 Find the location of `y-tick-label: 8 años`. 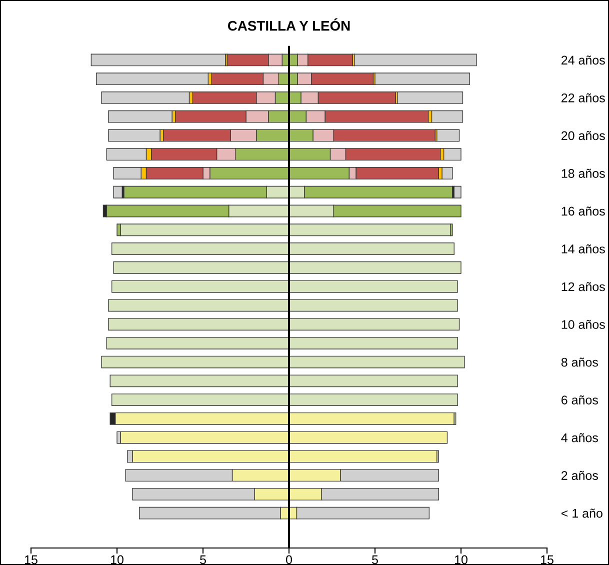

y-tick-label: 8 años is located at coordinates (579, 362).